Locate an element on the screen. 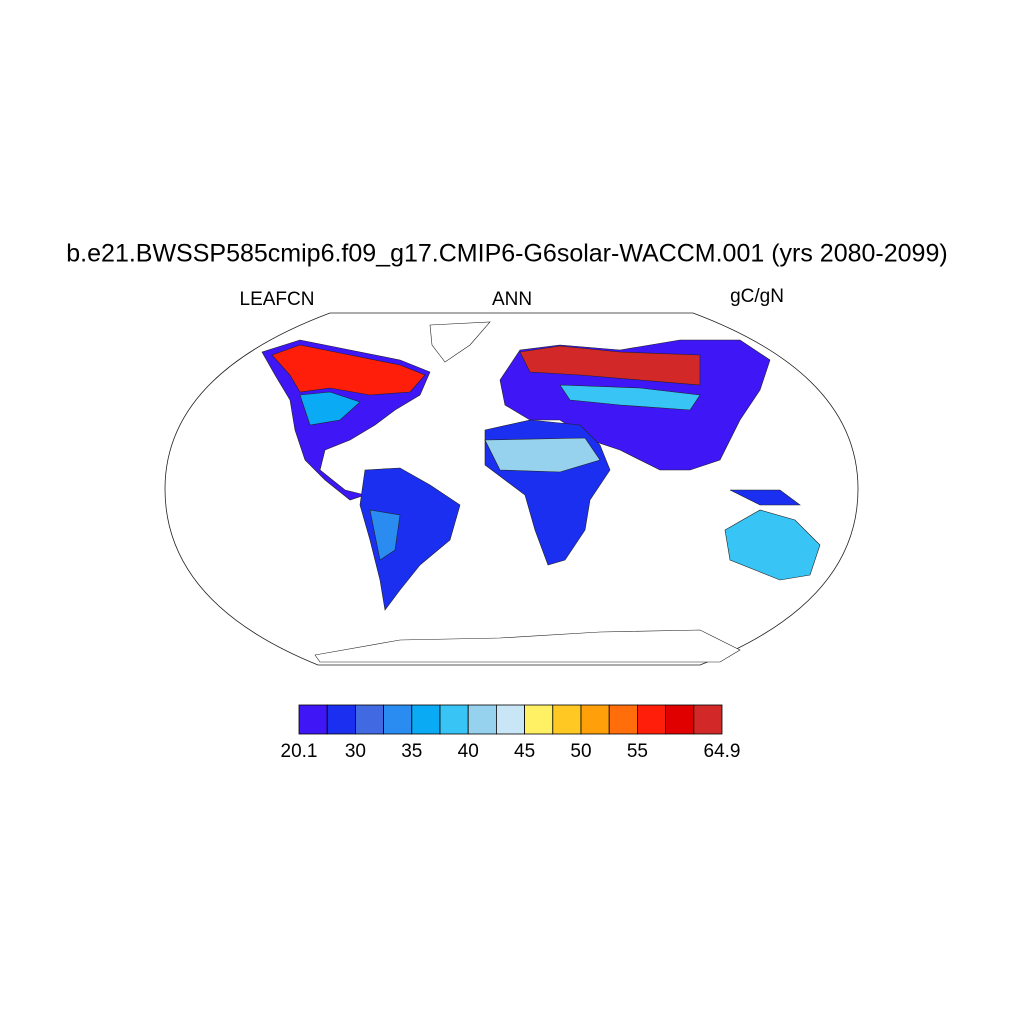  andes is located at coordinates (385, 535).